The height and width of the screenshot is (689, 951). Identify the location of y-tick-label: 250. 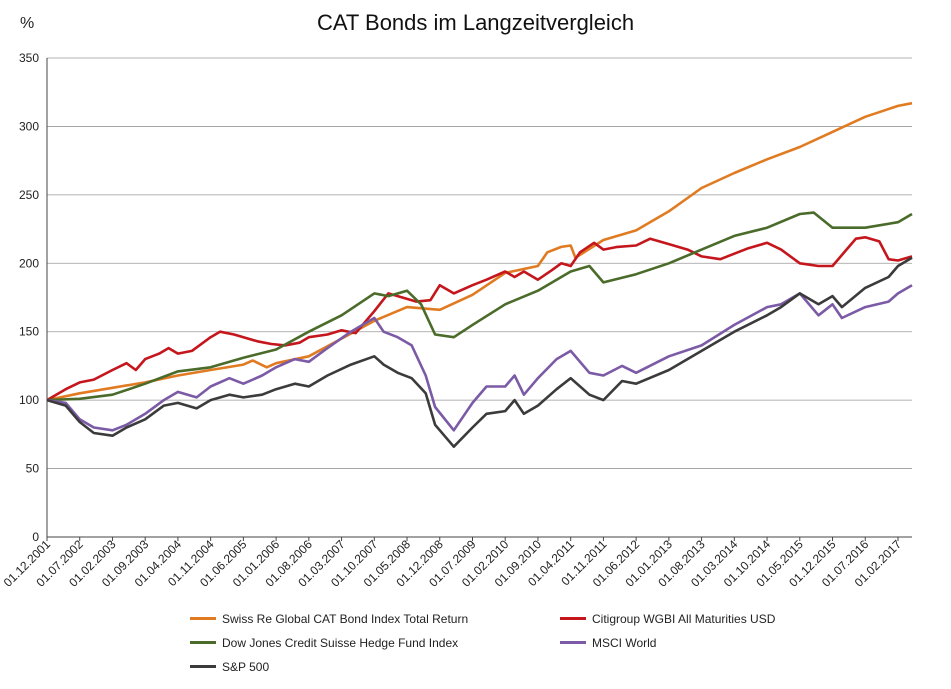
(29, 195).